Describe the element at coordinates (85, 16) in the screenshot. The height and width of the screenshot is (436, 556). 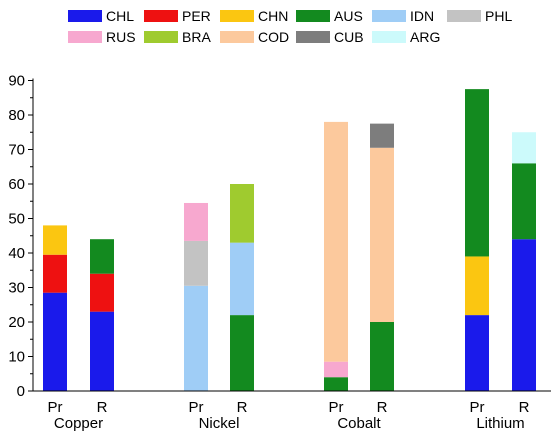
I see `legend-swatch-chl` at that location.